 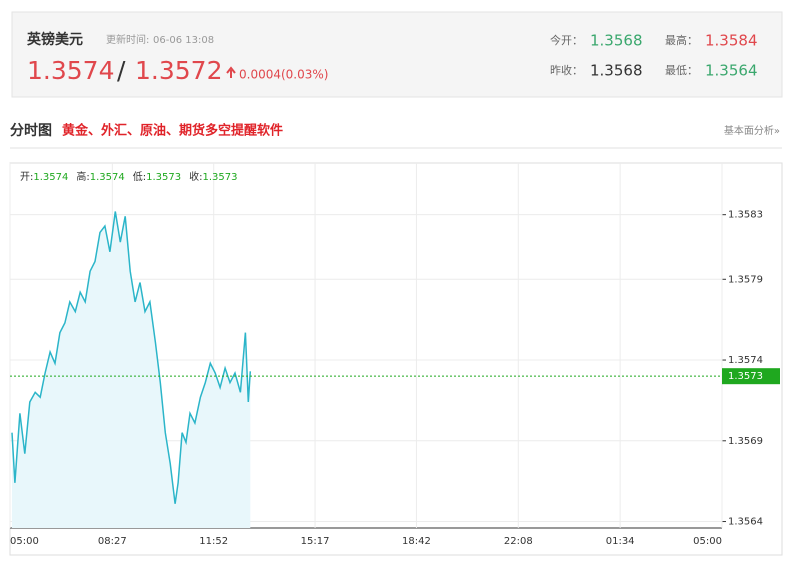 What do you see at coordinates (681, 70) in the screenshot?
I see `stat-label: 最低：` at bounding box center [681, 70].